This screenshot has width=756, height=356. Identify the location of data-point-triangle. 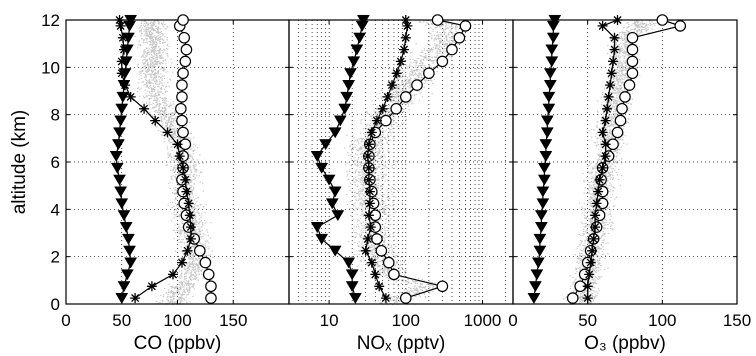
(127, 275).